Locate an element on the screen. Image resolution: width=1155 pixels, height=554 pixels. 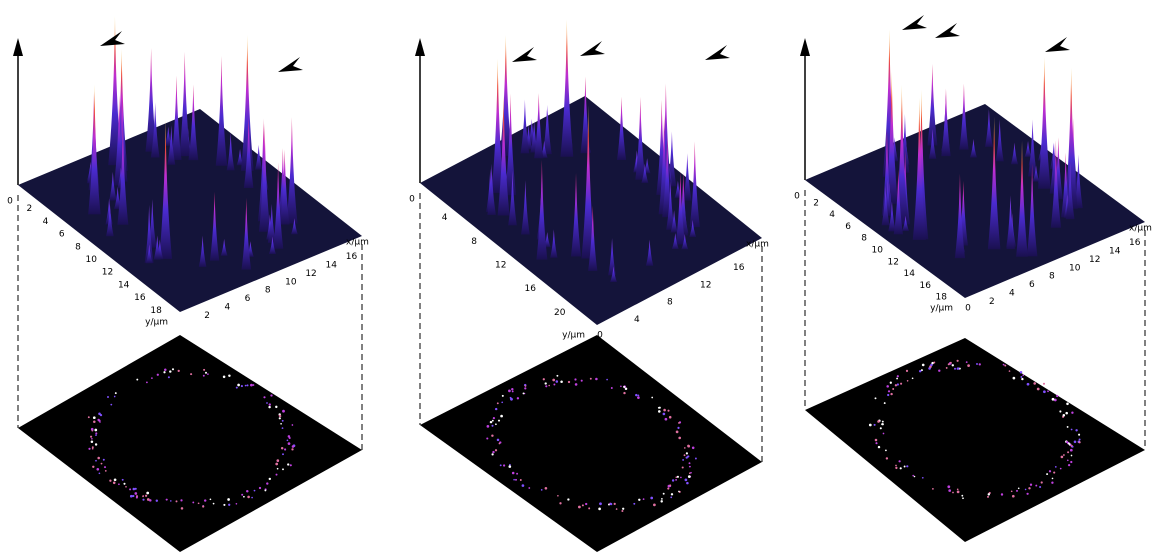
x-tick-label: 2 is located at coordinates (992, 302).